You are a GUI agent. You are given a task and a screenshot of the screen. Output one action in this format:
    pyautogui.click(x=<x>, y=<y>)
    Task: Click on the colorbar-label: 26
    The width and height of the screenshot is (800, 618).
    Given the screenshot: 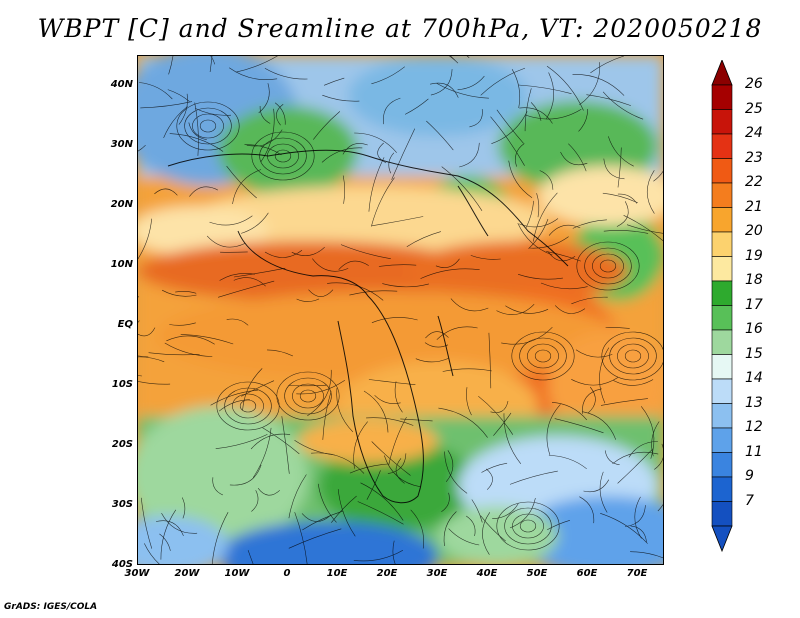 What is the action you would take?
    pyautogui.click(x=754, y=84)
    